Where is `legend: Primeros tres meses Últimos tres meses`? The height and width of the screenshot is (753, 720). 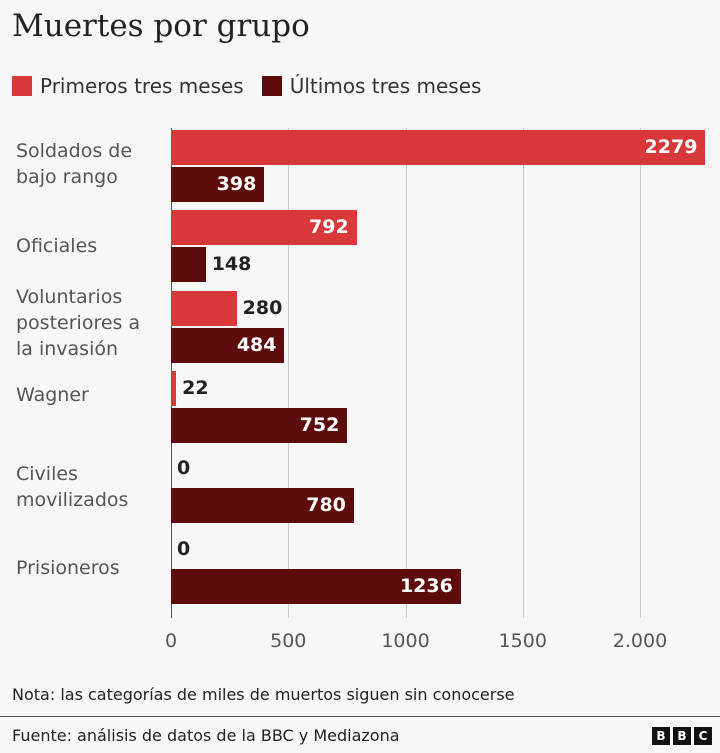
legend: Primeros tres meses Últimos tres meses is located at coordinates (255, 86).